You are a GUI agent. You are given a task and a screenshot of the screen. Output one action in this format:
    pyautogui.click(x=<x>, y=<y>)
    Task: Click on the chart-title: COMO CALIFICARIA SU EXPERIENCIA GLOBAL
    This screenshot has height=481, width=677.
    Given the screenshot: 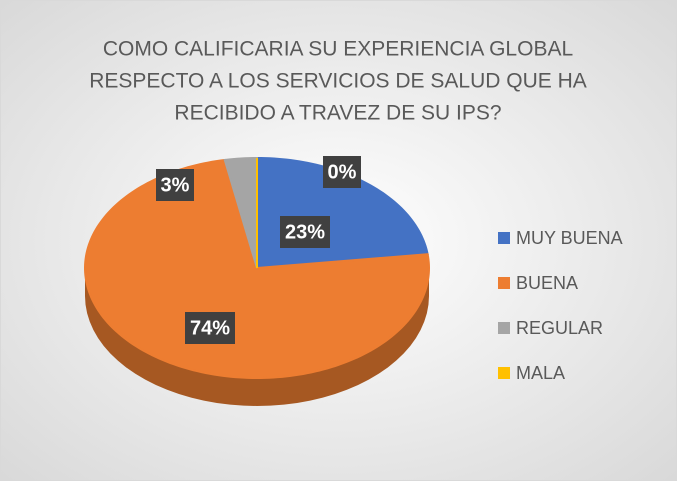 What is the action you would take?
    pyautogui.click(x=338, y=49)
    